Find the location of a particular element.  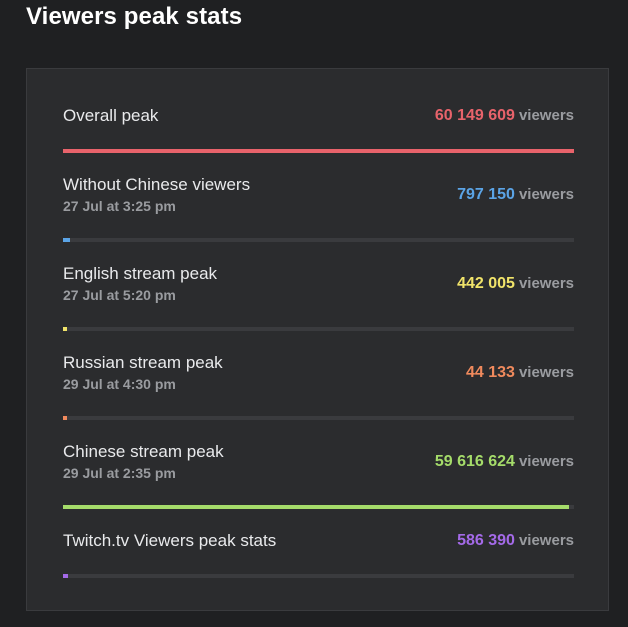

row-label: Without Chinese viewers is located at coordinates (157, 184).